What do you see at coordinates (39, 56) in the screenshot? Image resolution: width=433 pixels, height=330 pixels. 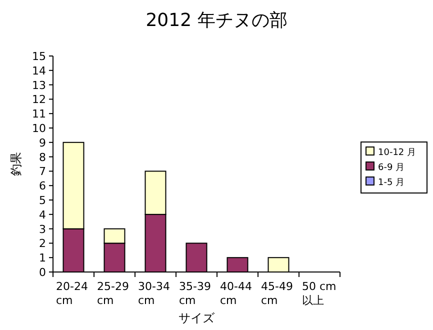 I see `y-tick-label: 15` at bounding box center [39, 56].